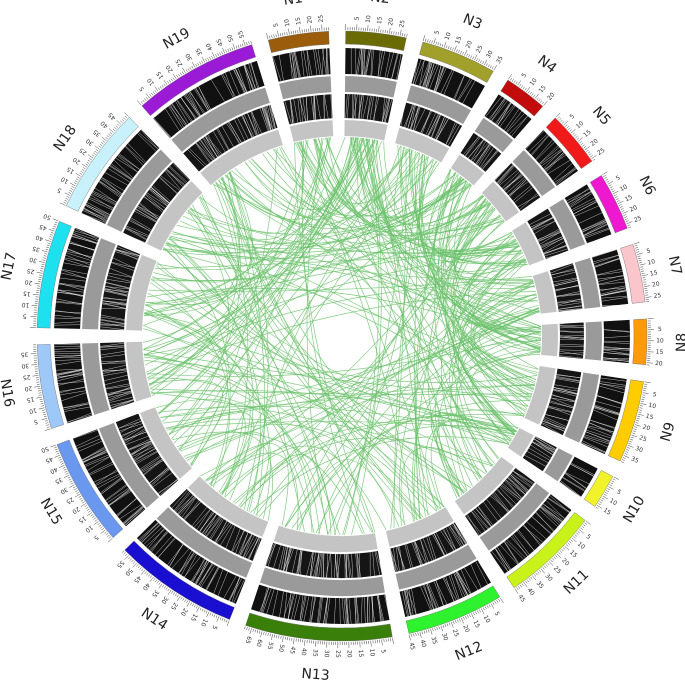  What do you see at coordinates (241, 34) in the screenshot?
I see `tick-label: 55` at bounding box center [241, 34].